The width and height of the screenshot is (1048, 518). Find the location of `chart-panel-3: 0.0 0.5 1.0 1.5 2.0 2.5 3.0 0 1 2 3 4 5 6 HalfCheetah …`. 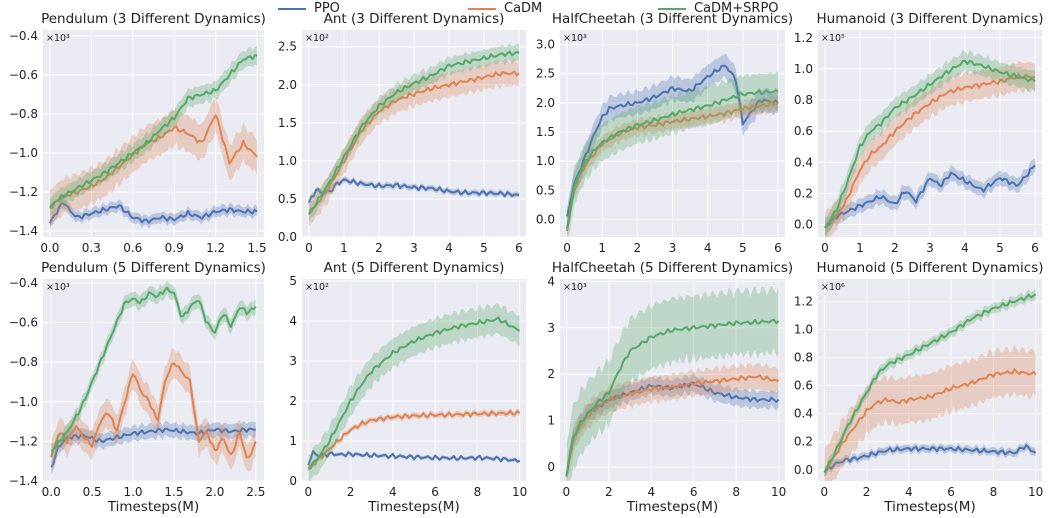

chart-panel-3: 0.0 0.5 1.0 1.5 2.0 2.5 3.0 0 1 2 3 4 5 6 HalfCheetah … is located at coordinates (664, 133).